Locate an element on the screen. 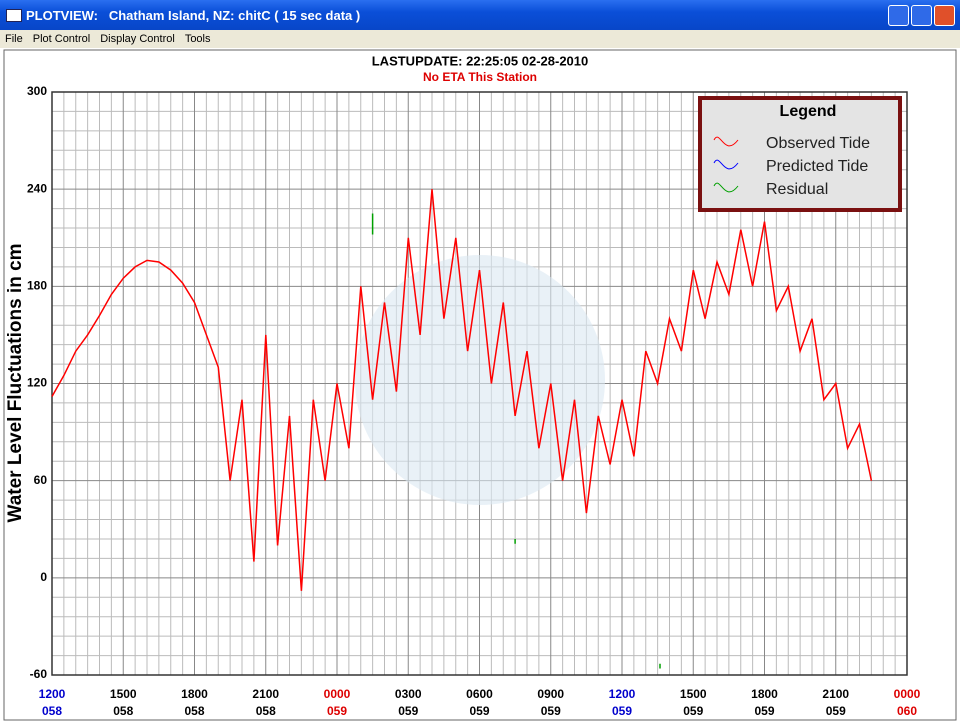 The height and width of the screenshot is (722, 960). x-tick-day: 060 is located at coordinates (907, 711).